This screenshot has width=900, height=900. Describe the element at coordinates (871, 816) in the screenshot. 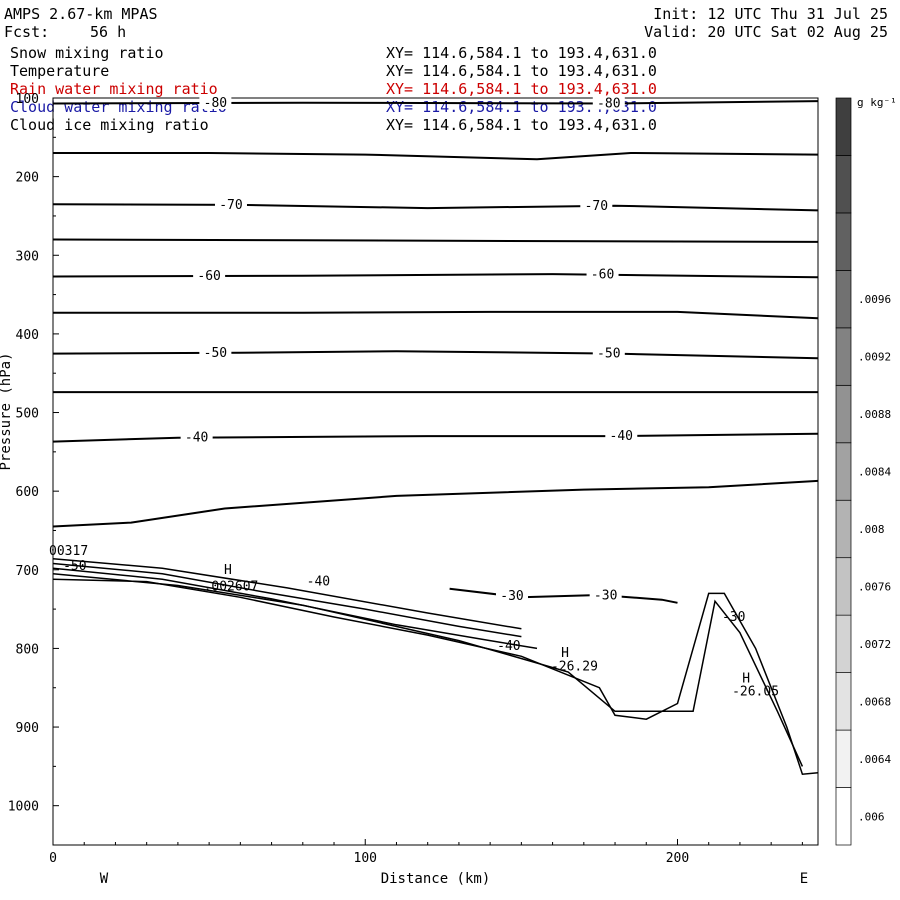

I see `colorbar-label: .006` at that location.